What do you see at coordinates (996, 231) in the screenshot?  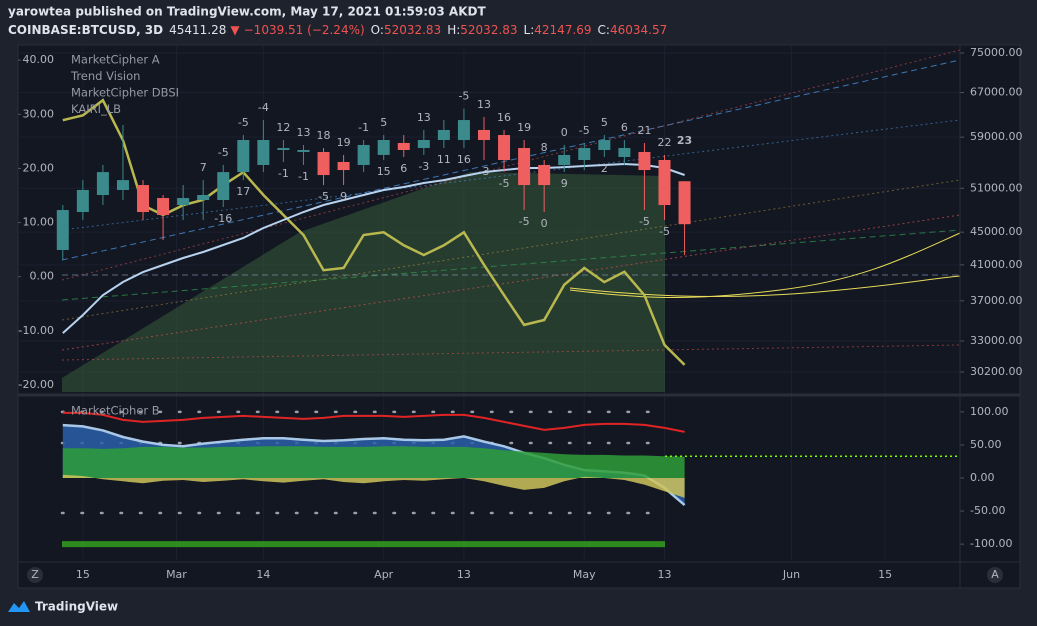 I see `price-tick-label: 45000.00` at bounding box center [996, 231].